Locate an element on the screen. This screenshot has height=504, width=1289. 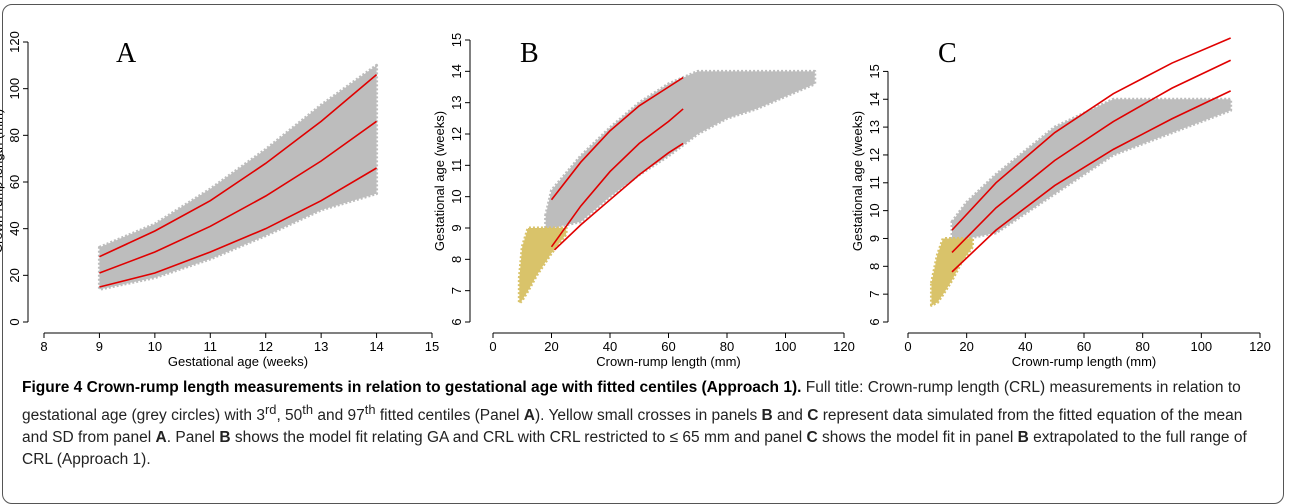
panel-letter: B is located at coordinates (529, 53).